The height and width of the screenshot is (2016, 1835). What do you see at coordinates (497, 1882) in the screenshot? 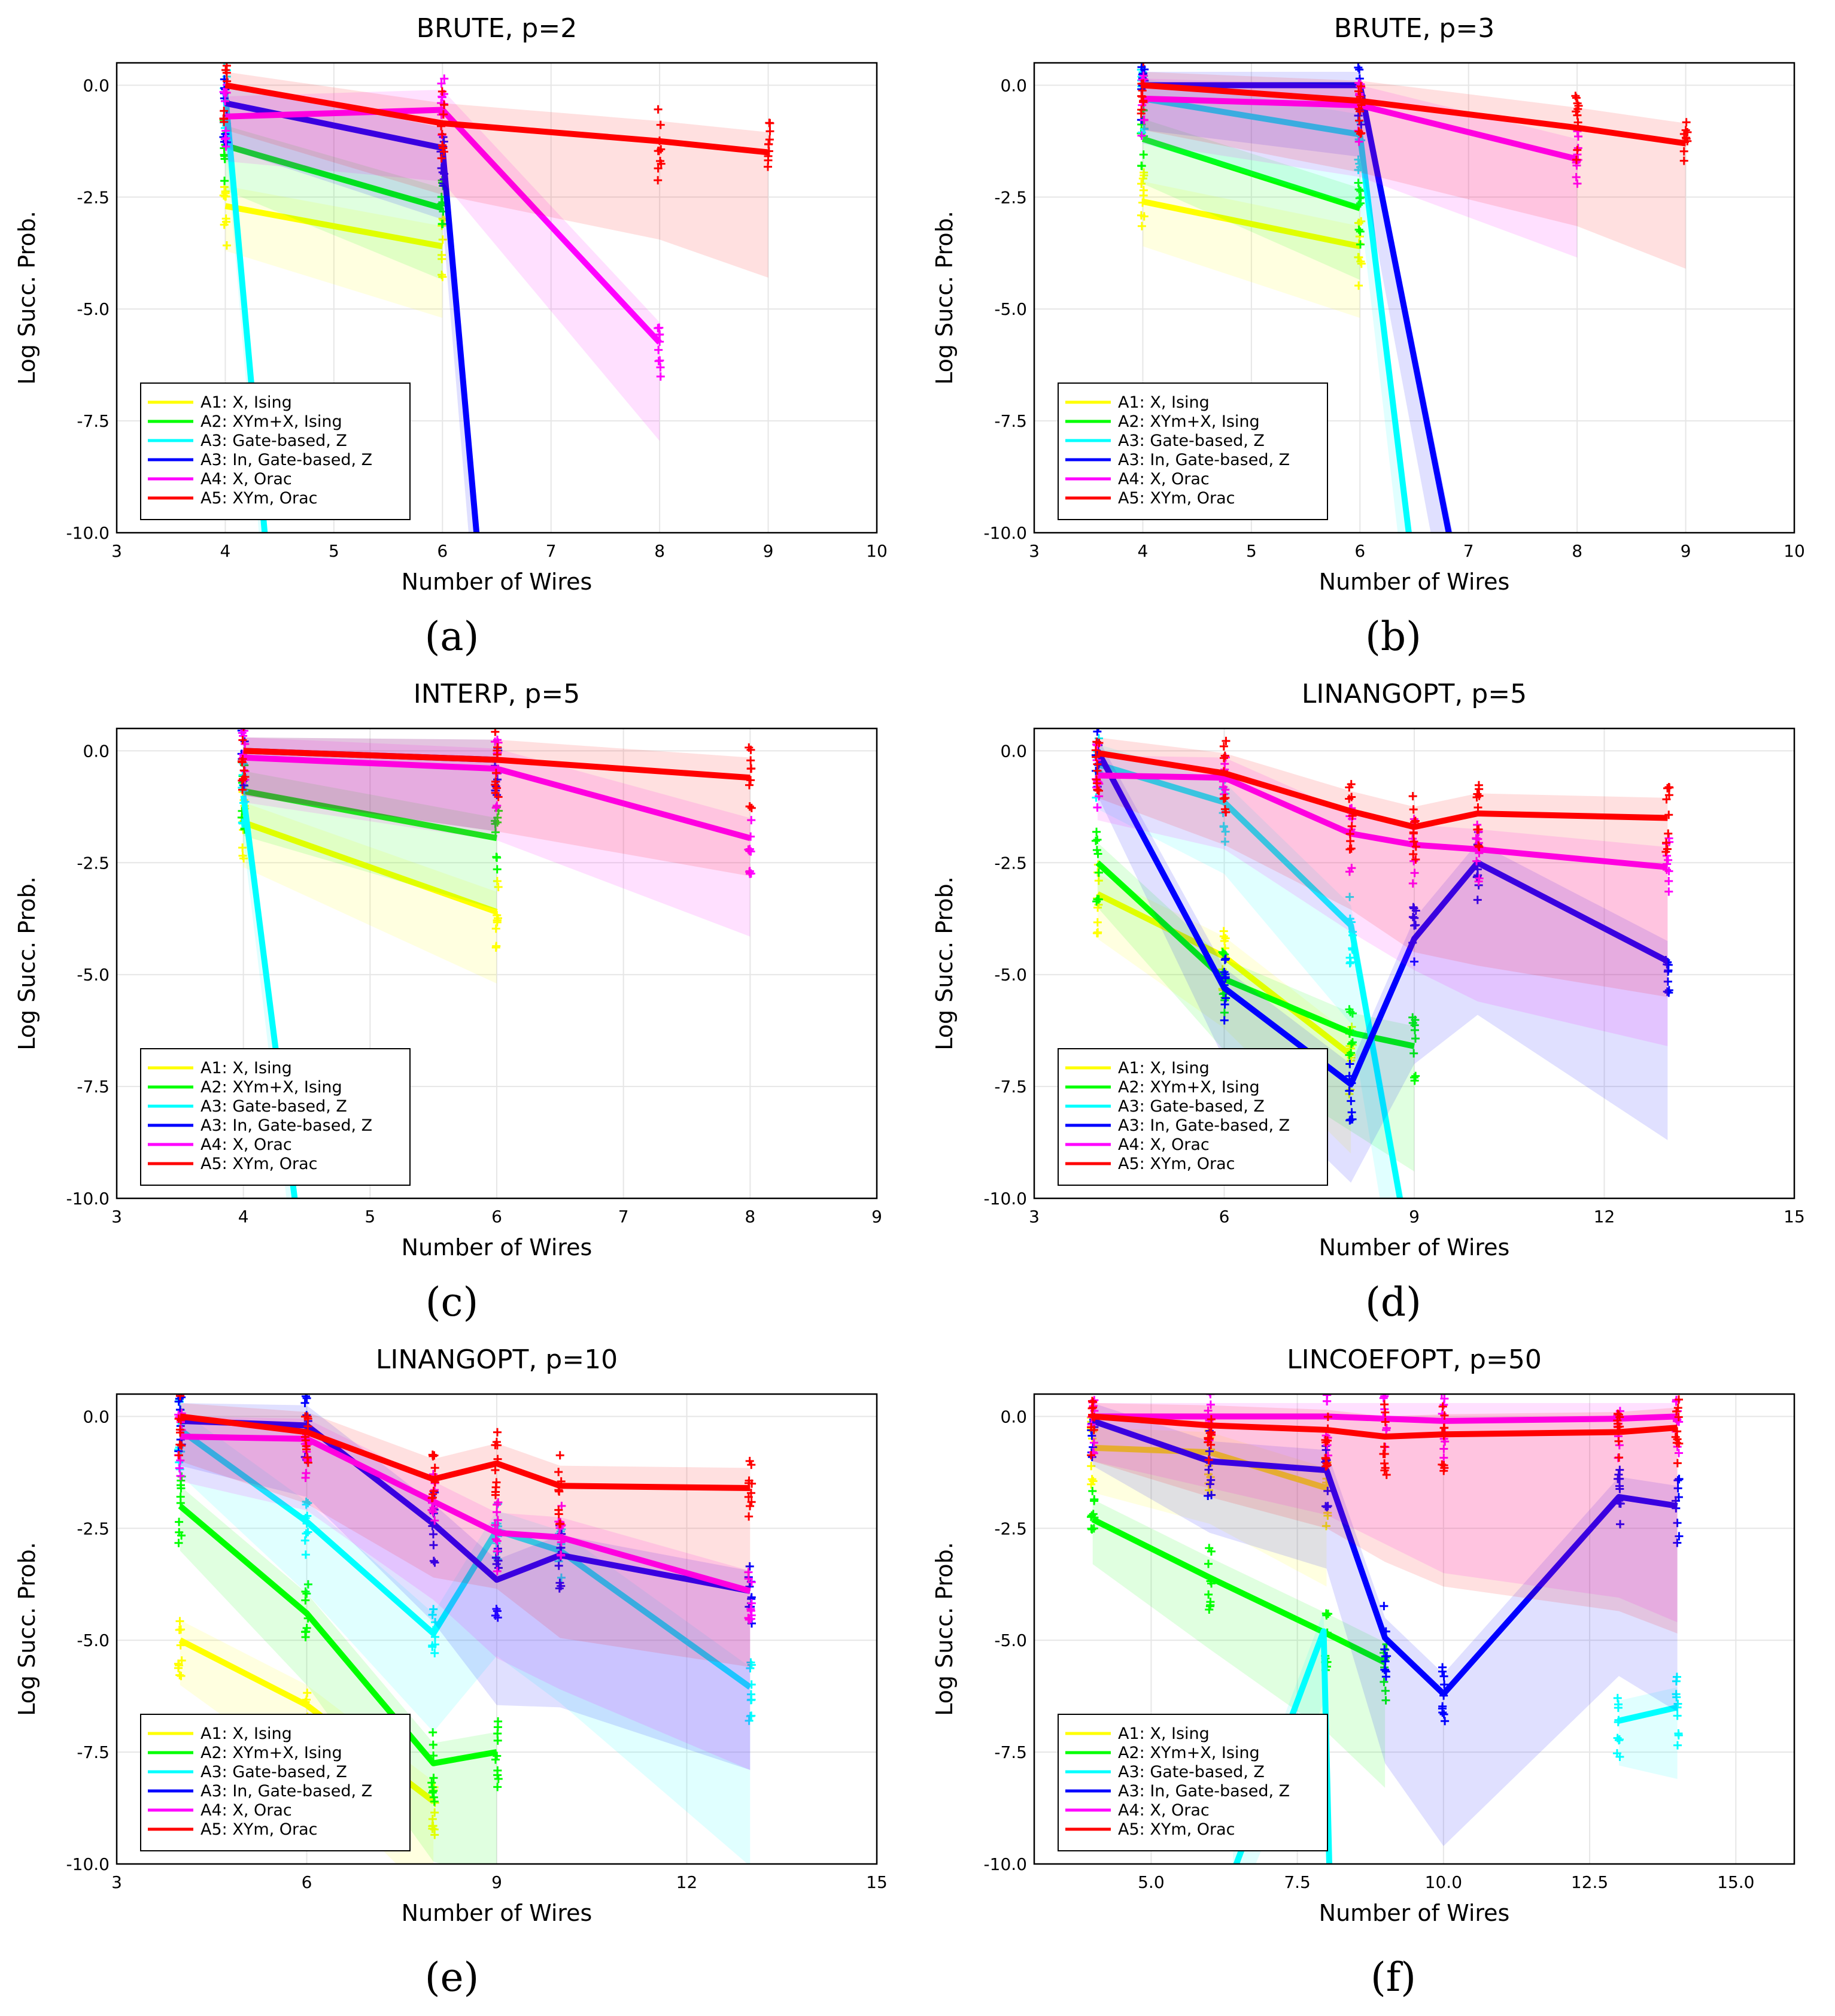
I see `x-tick-label: 9` at bounding box center [497, 1882].